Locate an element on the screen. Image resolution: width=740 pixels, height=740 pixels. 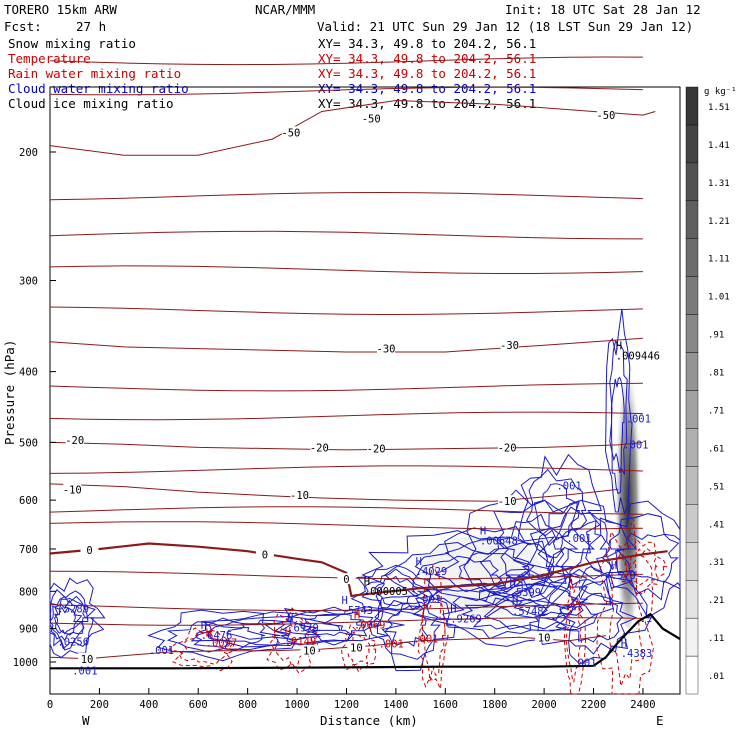
legend-label: Cloud water mixing ratio is located at coordinates (98, 88).